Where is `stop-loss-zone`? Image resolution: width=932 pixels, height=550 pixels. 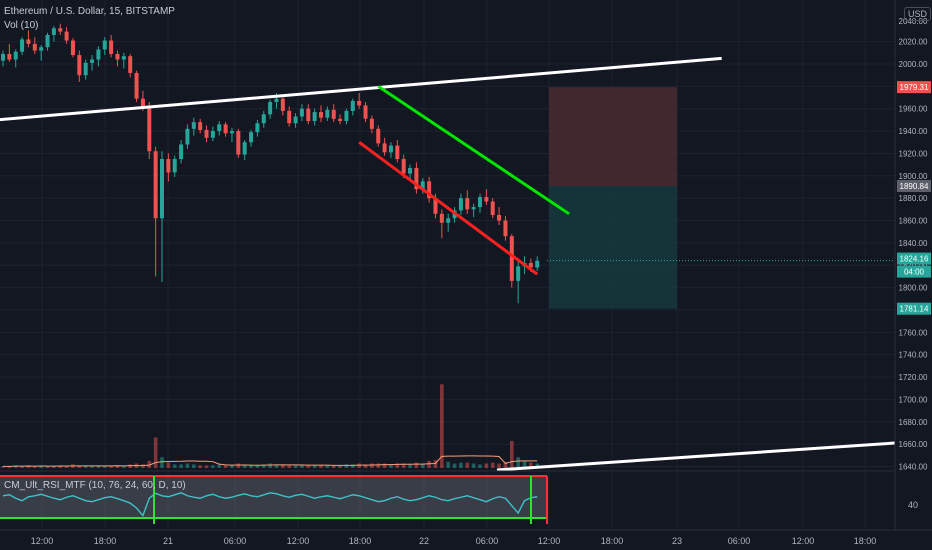 stop-loss-zone is located at coordinates (613, 137).